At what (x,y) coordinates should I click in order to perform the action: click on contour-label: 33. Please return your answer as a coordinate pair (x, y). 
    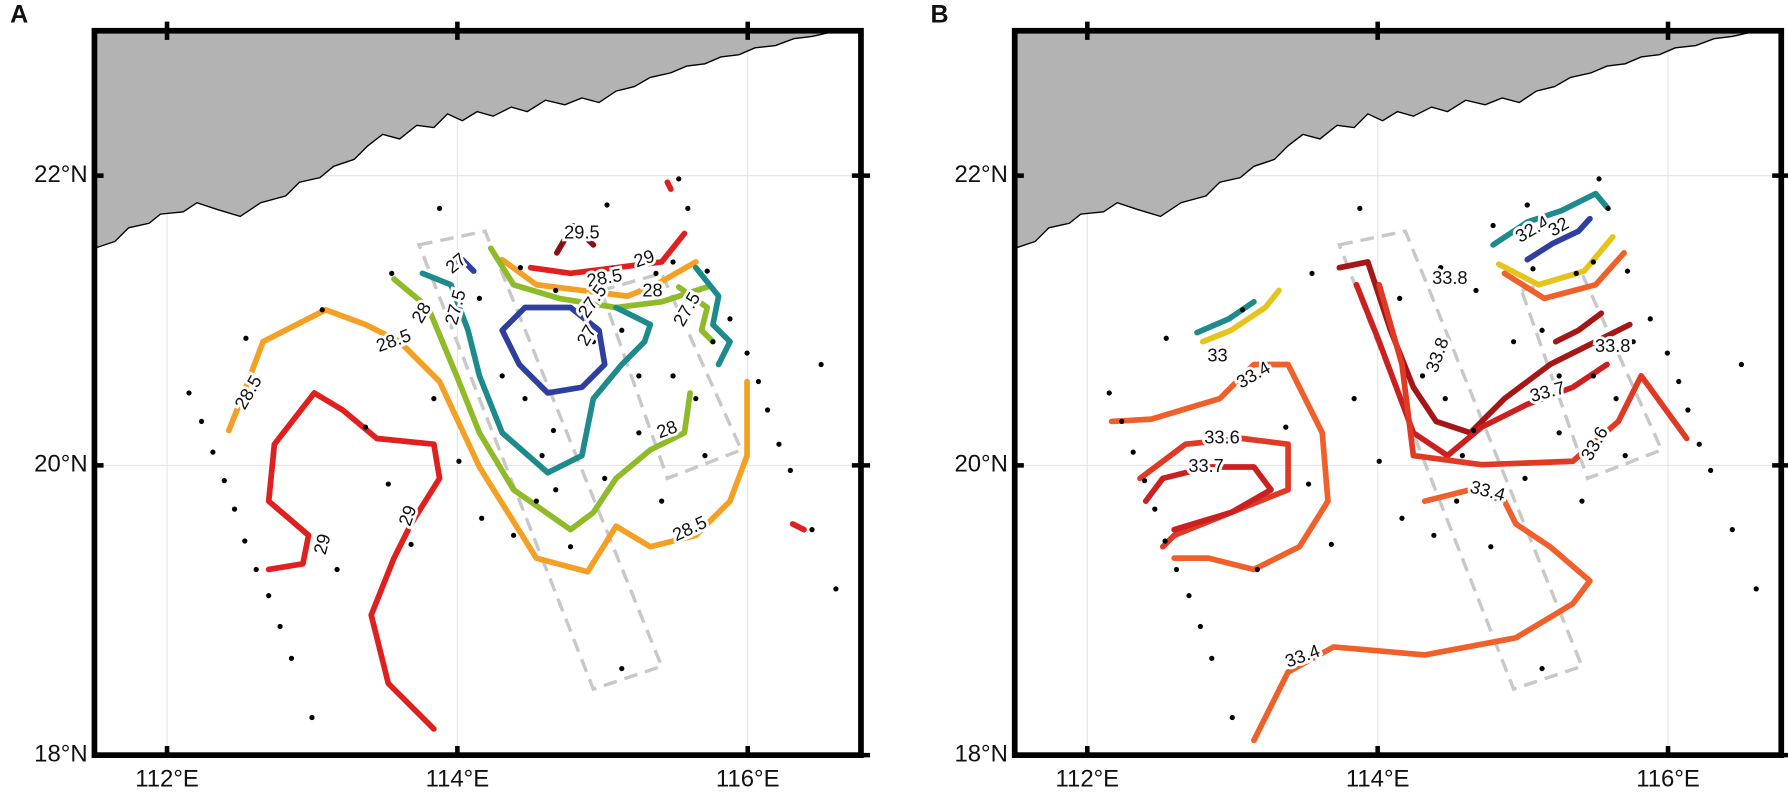
    Looking at the image, I should click on (1217, 355).